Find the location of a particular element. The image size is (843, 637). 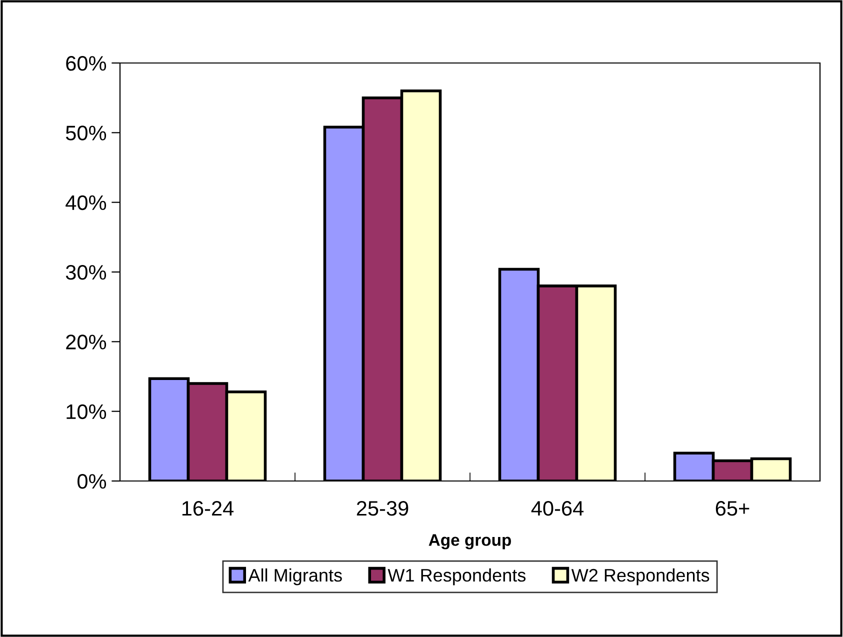

x-tick-label: 16-24 is located at coordinates (208, 508).